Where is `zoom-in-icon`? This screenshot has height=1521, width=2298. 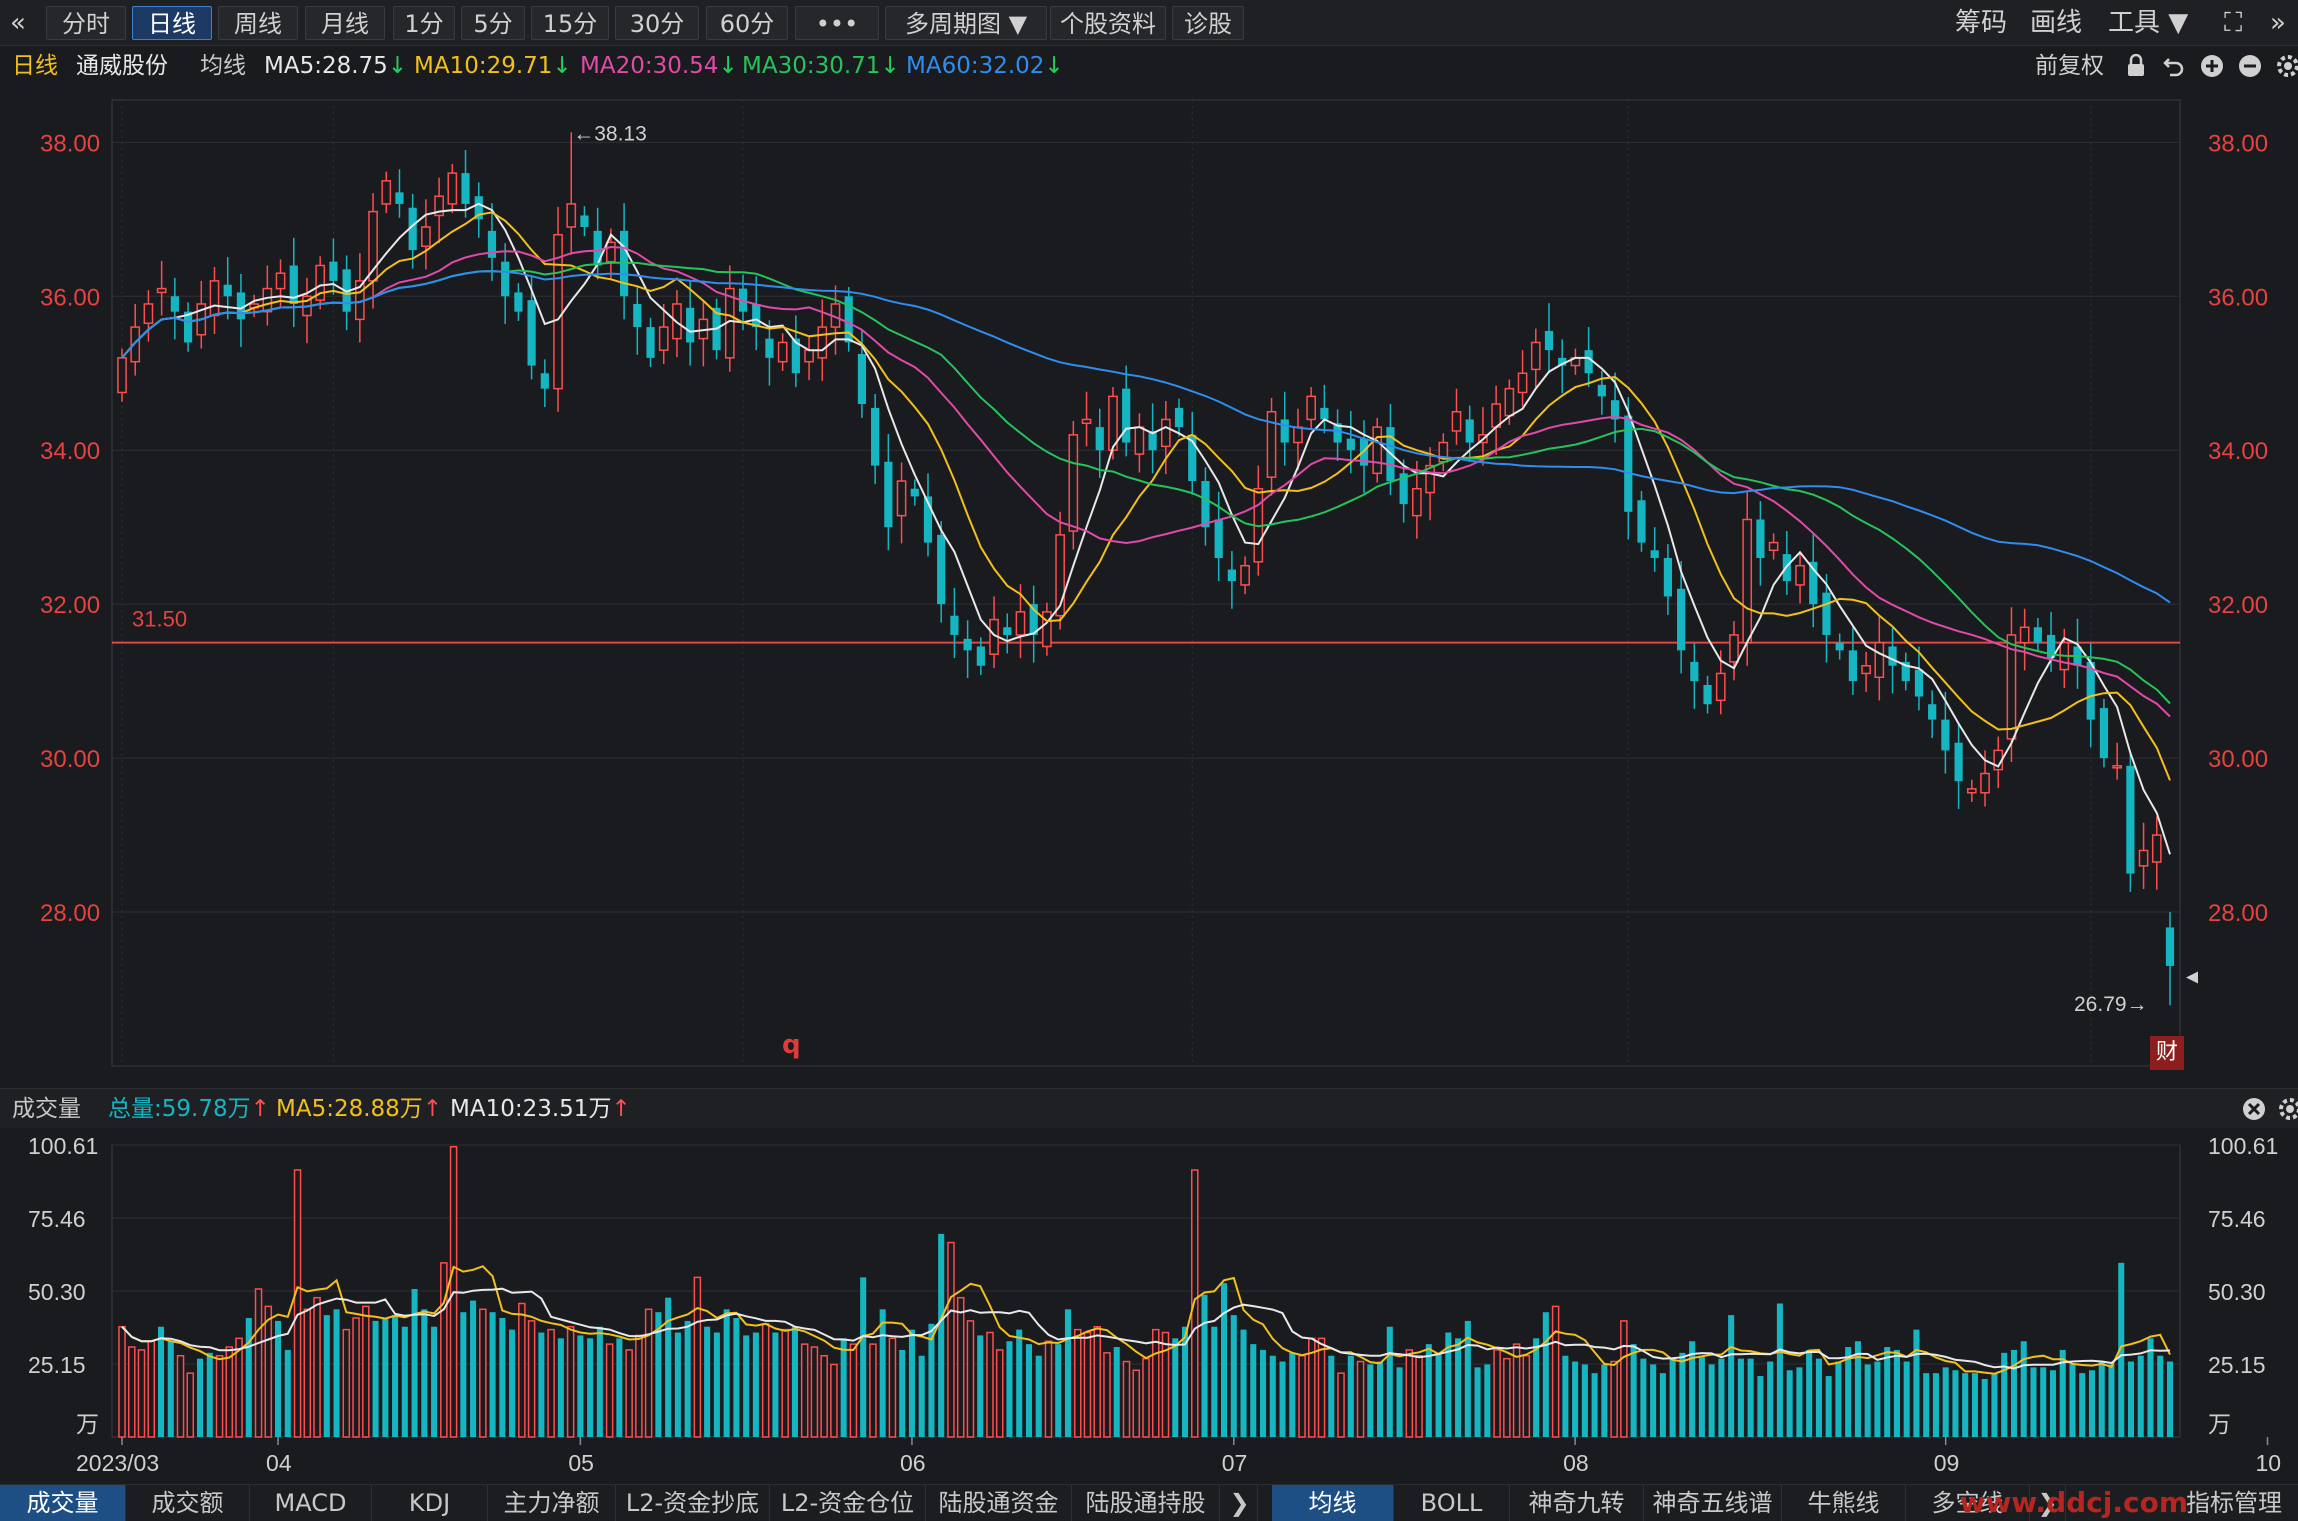
zoom-in-icon is located at coordinates (2212, 66).